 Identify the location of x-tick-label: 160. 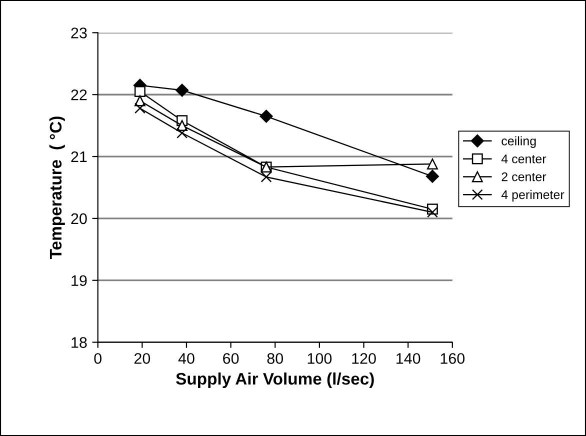
(452, 358).